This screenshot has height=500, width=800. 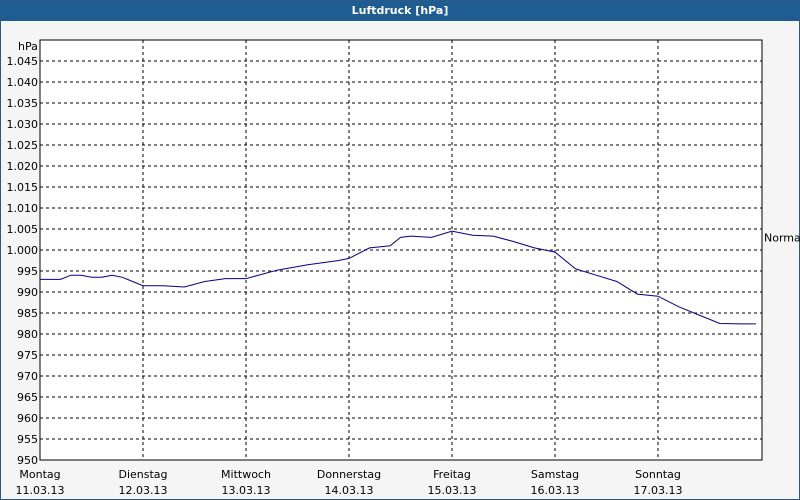 What do you see at coordinates (555, 490) in the screenshot?
I see `x-tick-date: 16.03.13` at bounding box center [555, 490].